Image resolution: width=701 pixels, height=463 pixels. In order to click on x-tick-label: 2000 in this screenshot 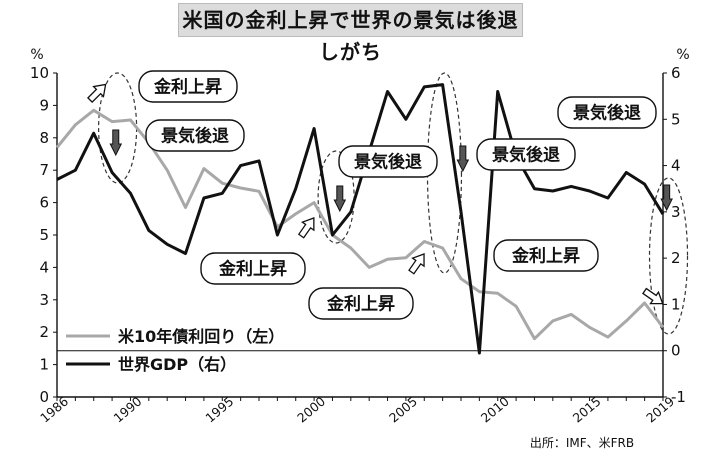, I will do `click(311, 410)`.